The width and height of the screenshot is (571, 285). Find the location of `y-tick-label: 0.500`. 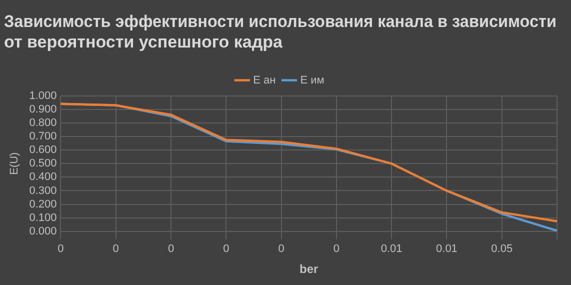

y-tick-label: 0.500 is located at coordinates (43, 164).